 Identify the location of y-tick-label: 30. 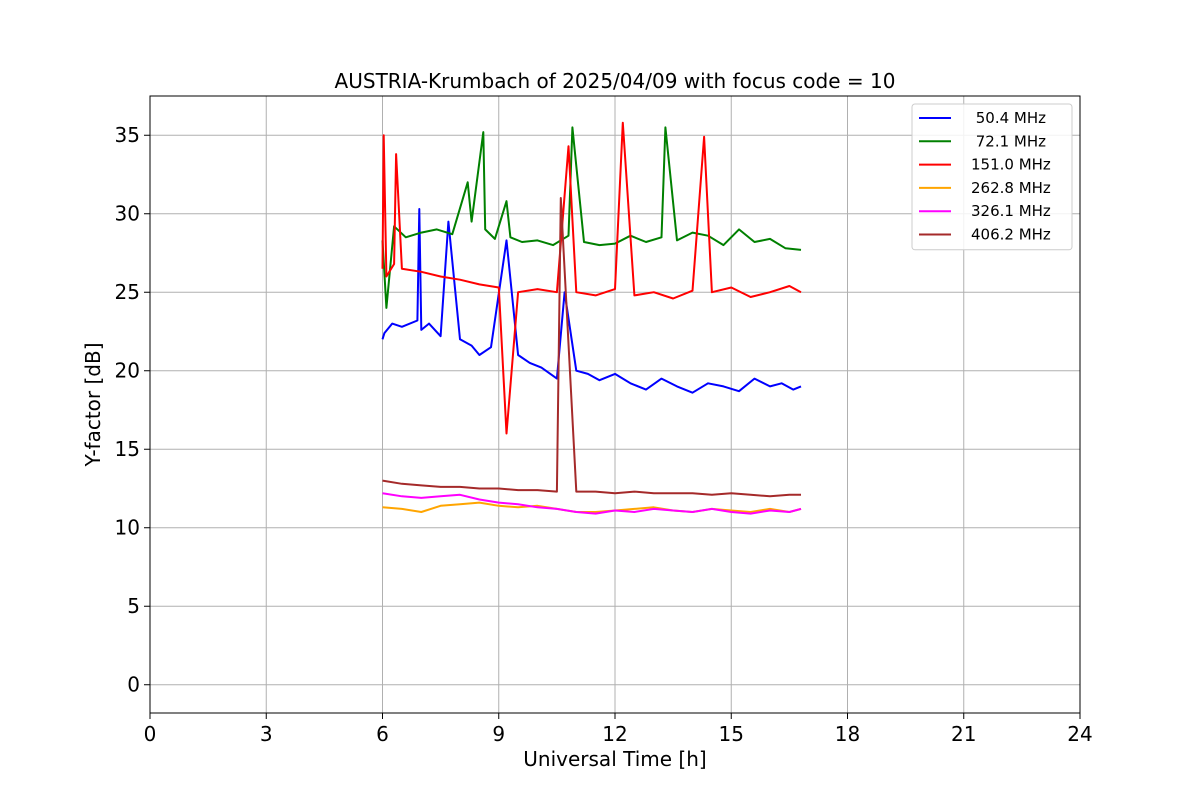
(127, 214).